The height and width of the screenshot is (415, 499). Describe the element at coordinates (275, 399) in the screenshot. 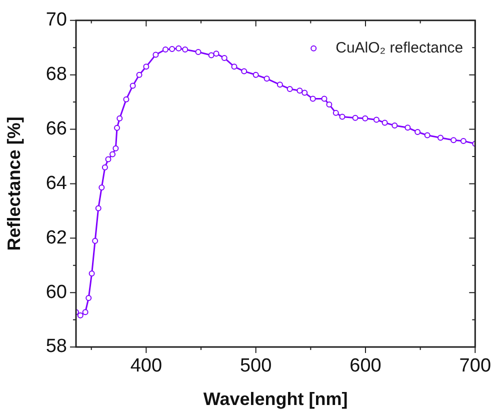

I see `x-axis-title: Wavelenght [nm]` at that location.